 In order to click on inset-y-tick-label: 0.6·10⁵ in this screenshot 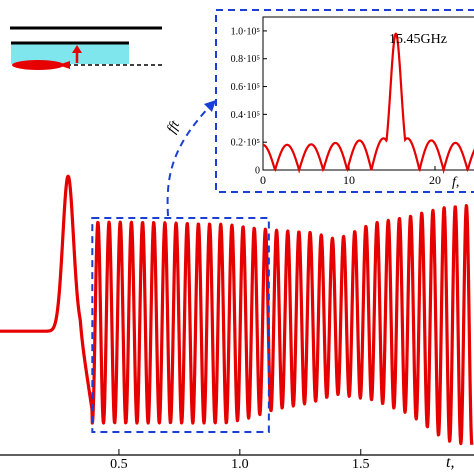, I will do `click(245, 87)`.